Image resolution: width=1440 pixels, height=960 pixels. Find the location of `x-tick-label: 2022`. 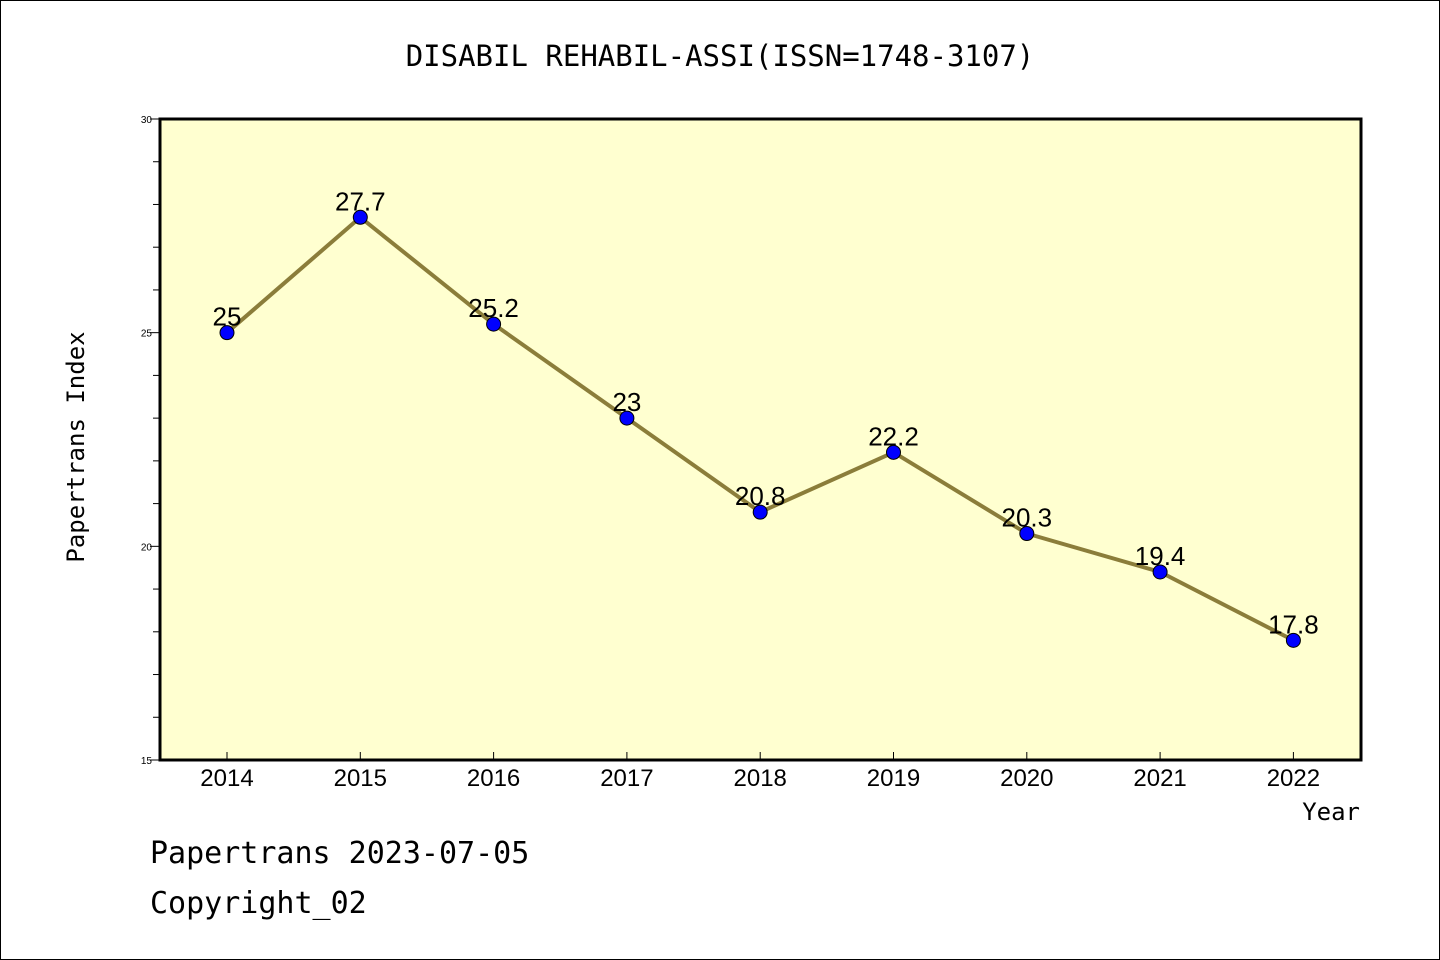

x-tick-label: 2022 is located at coordinates (1293, 778).